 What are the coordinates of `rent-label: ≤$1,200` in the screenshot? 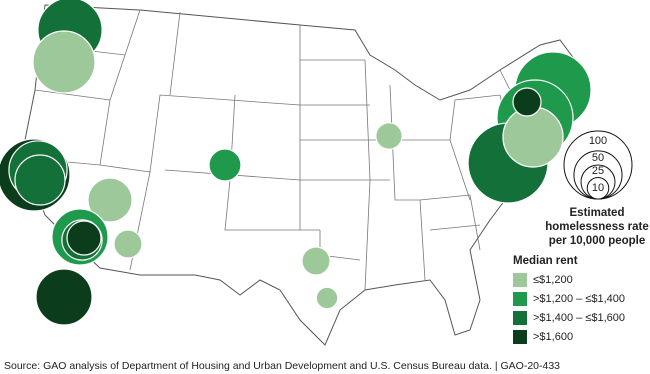 It's located at (553, 280).